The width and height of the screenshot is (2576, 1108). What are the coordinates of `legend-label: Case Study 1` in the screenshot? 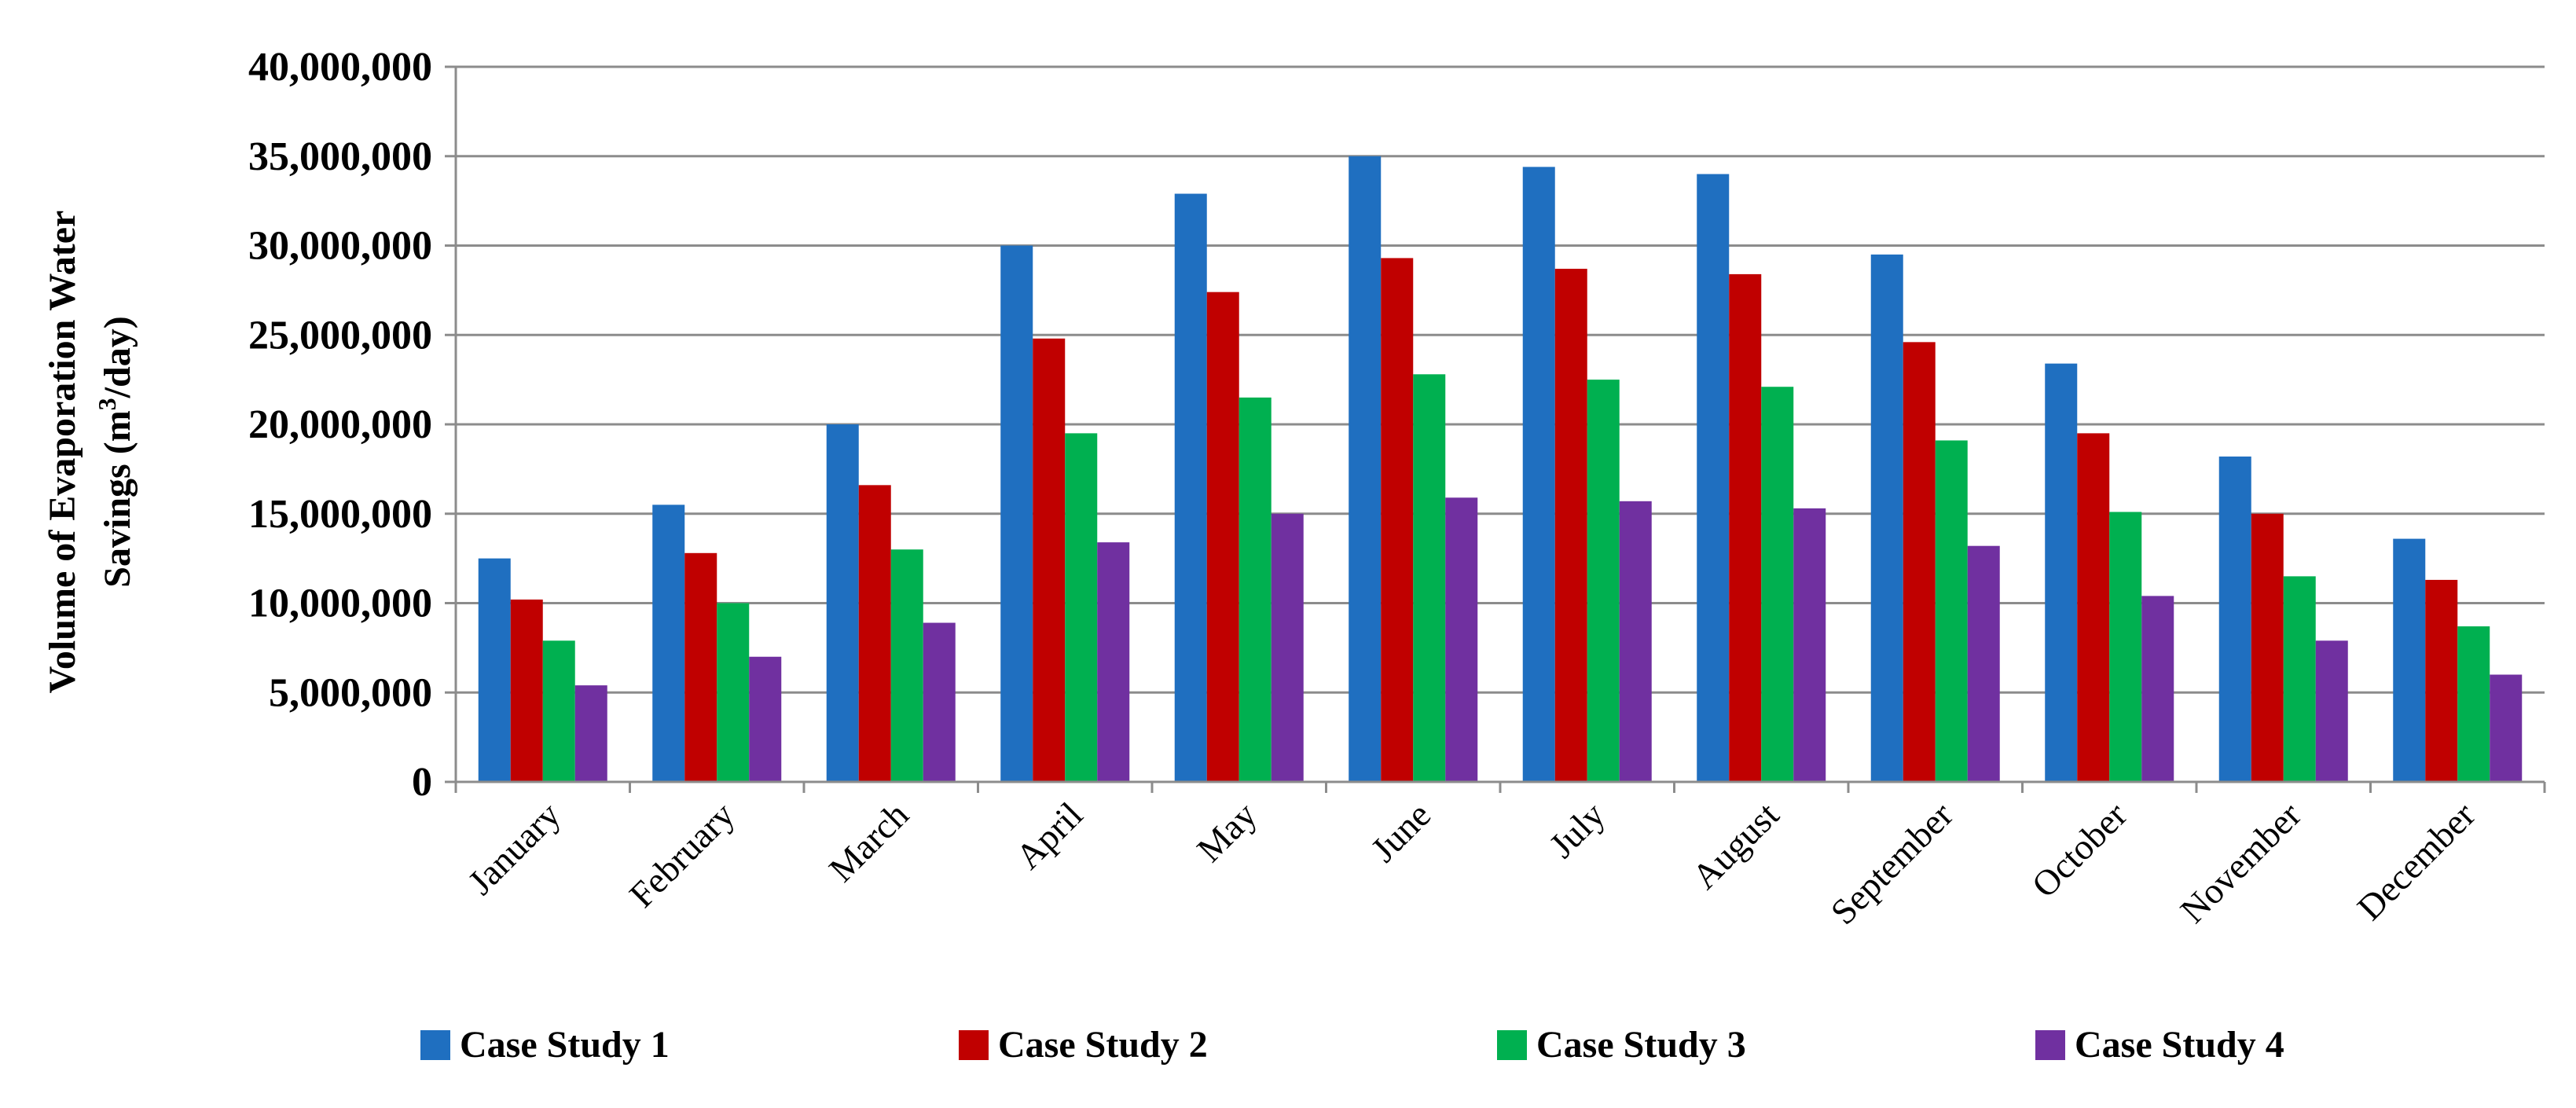 It's located at (565, 1045).